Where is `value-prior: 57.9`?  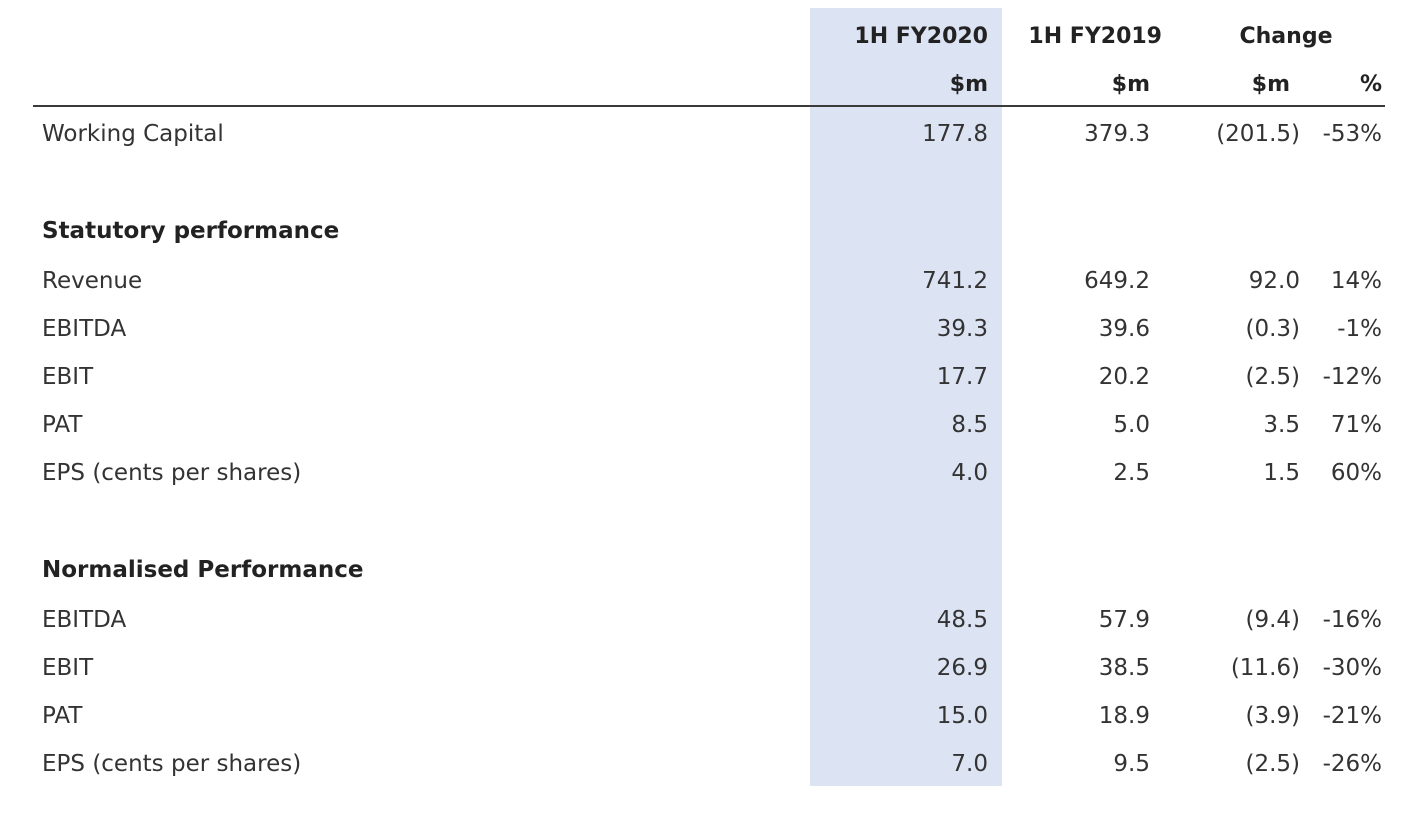
value-prior: 57.9 is located at coordinates (1124, 620).